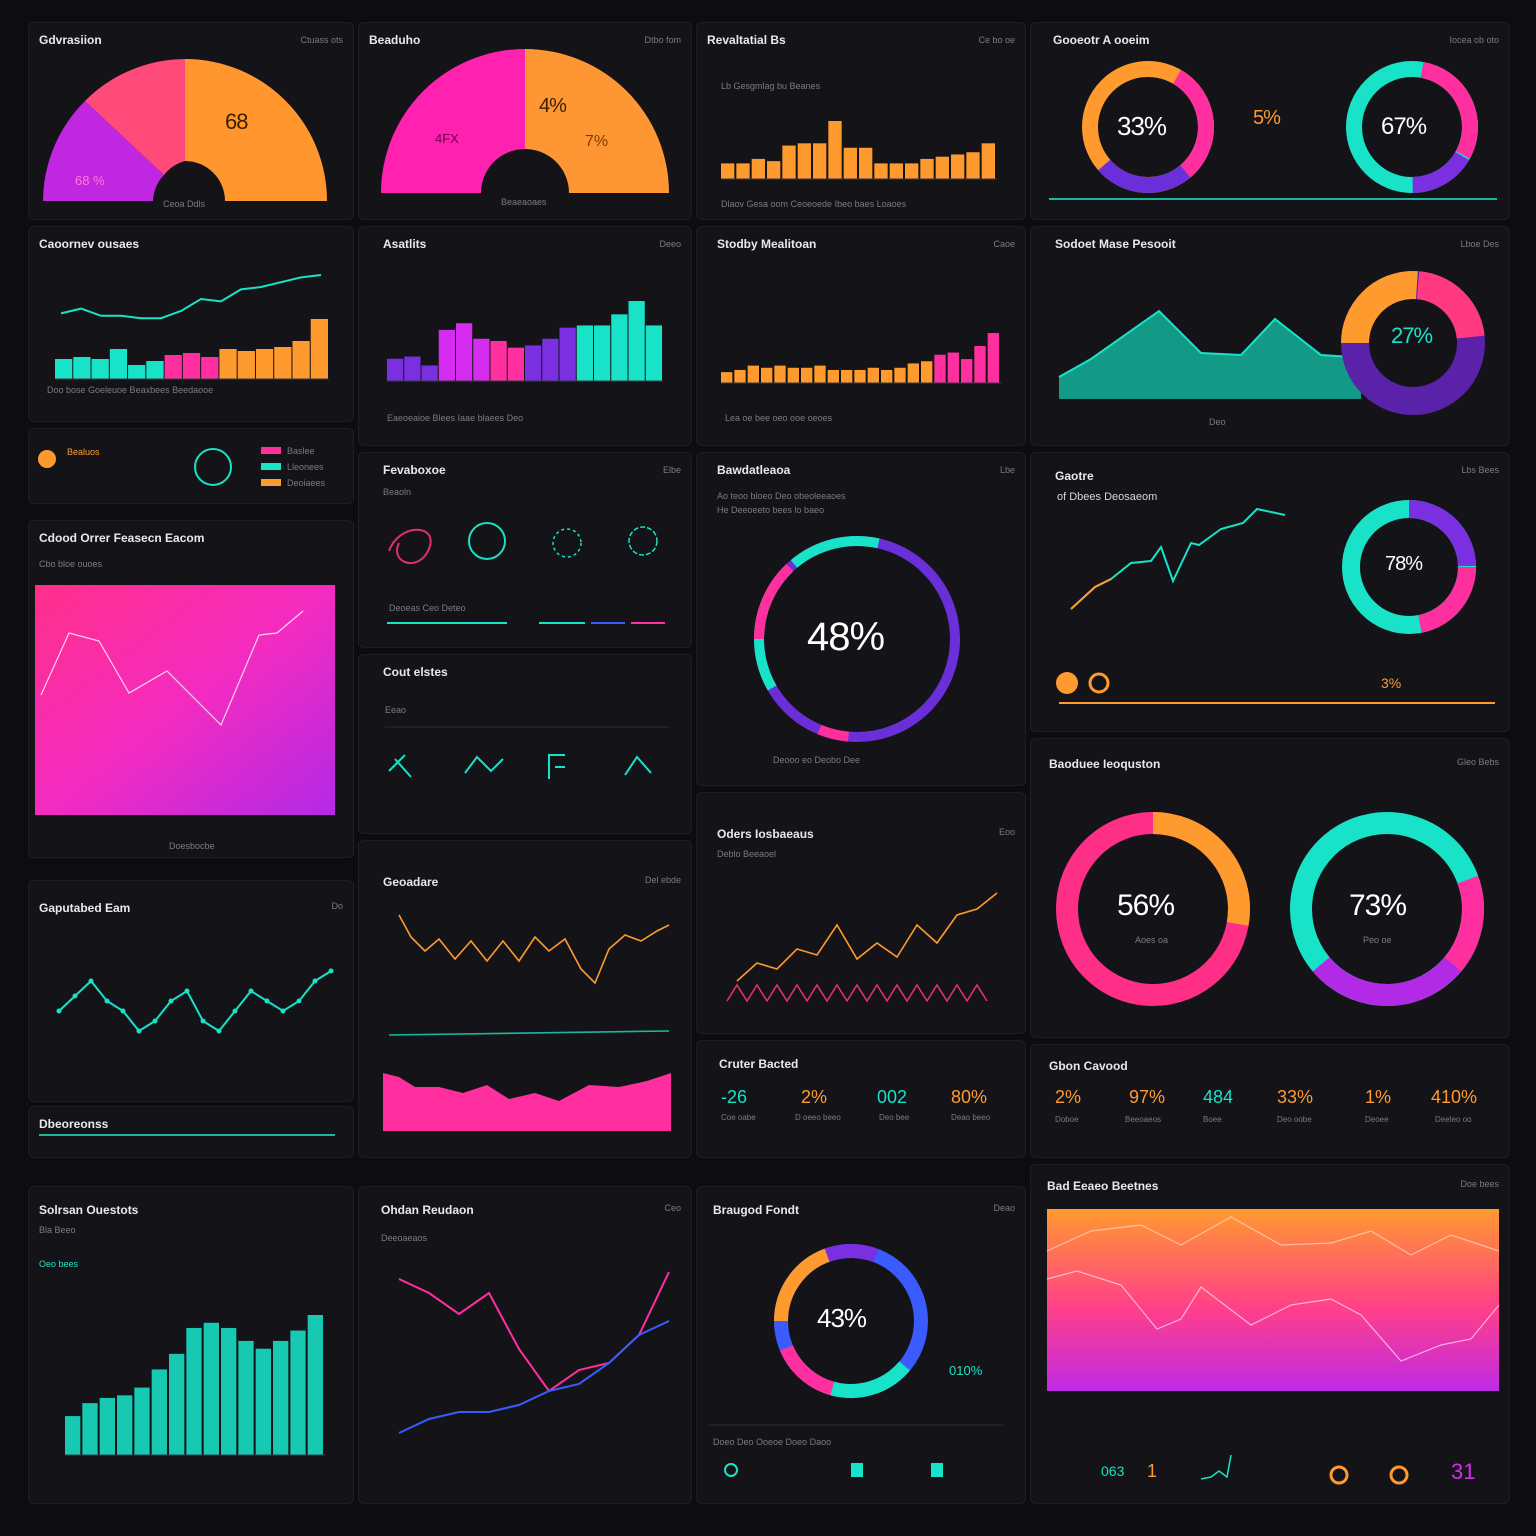  Describe the element at coordinates (861, 913) in the screenshot. I see `panel-line-dual: Oders Iosbaeaus Eoo Deblo Beeaoel` at that location.